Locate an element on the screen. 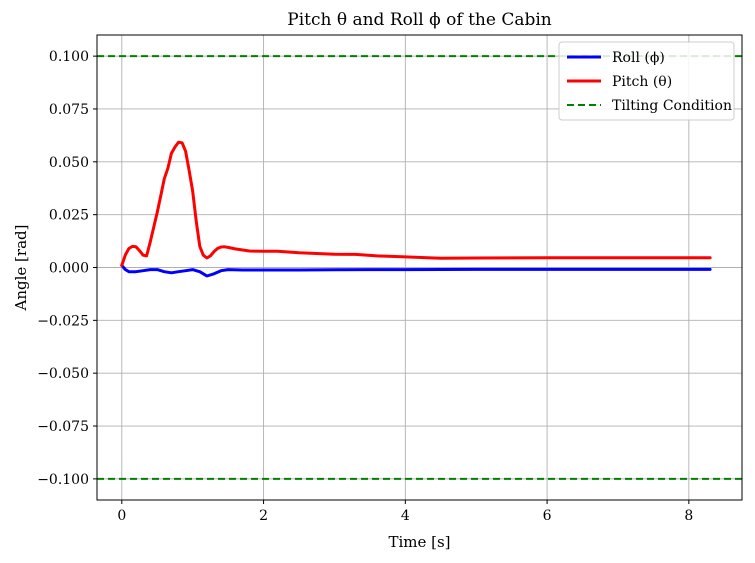 This screenshot has width=755, height=563. x-tick-label: 4 is located at coordinates (405, 516).